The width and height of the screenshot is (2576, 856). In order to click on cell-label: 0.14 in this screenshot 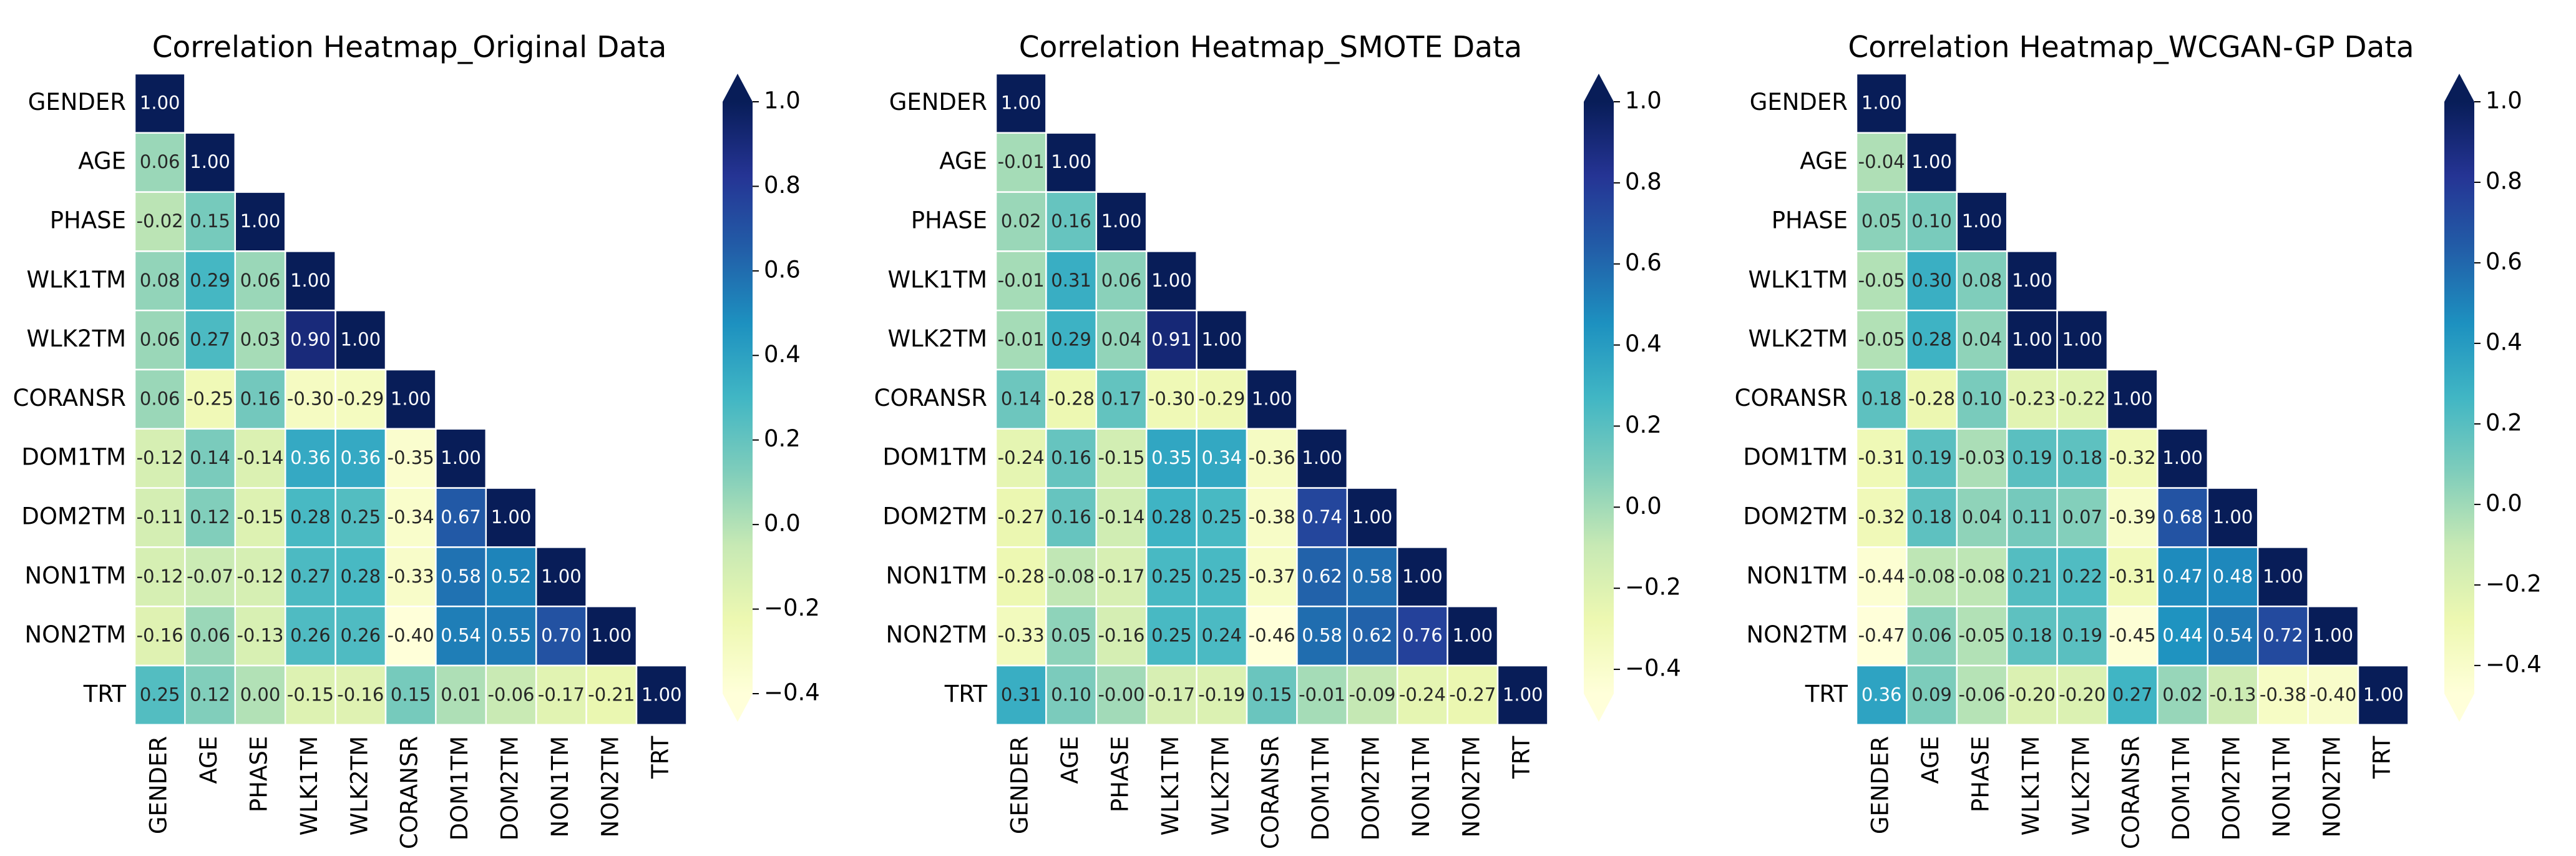, I will do `click(1021, 398)`.